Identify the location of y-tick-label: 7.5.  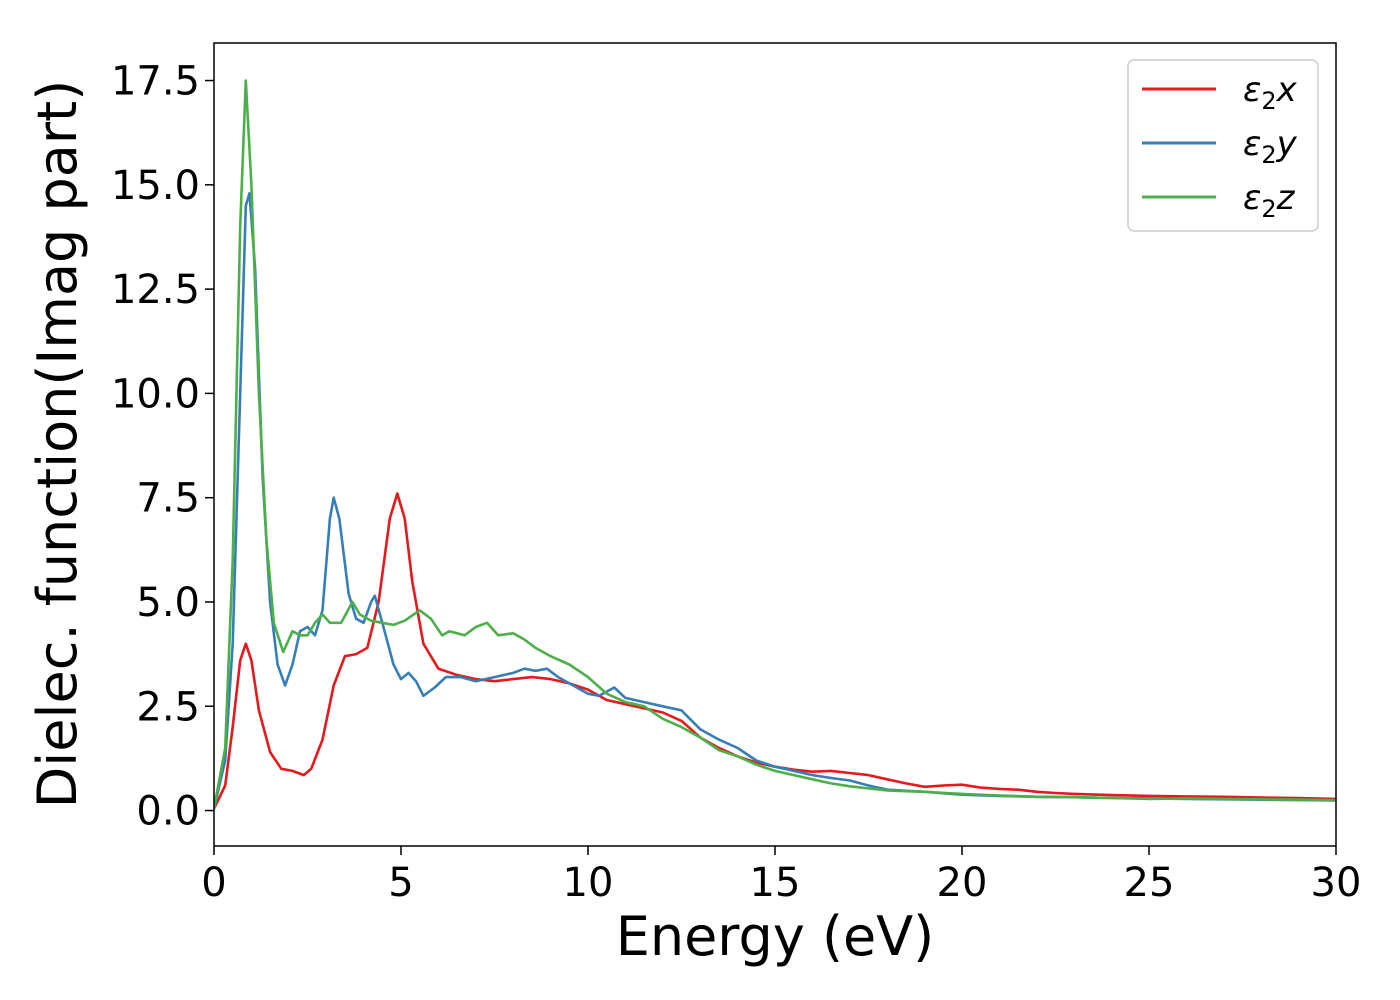
(168, 499).